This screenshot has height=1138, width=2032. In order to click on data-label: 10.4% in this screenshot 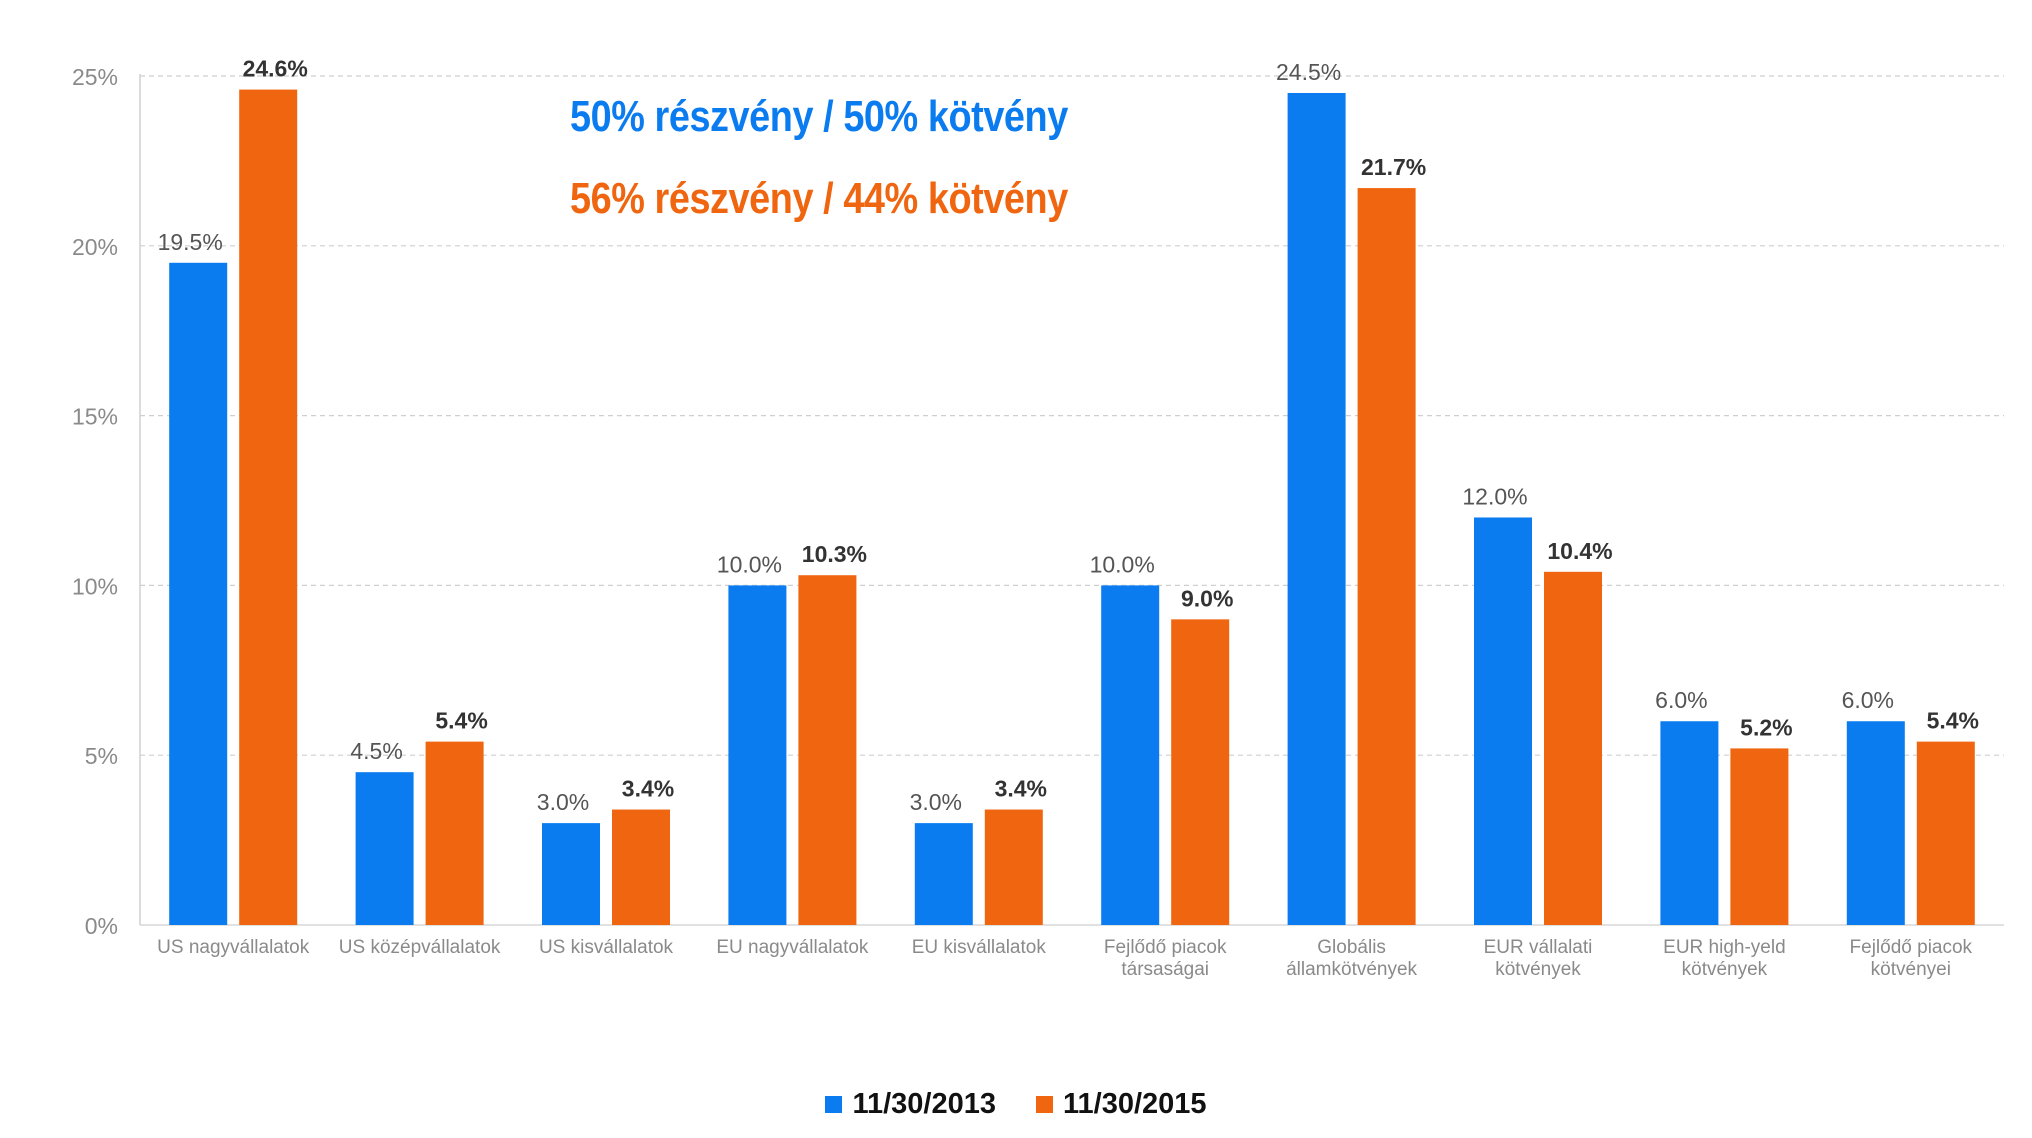, I will do `click(1579, 551)`.